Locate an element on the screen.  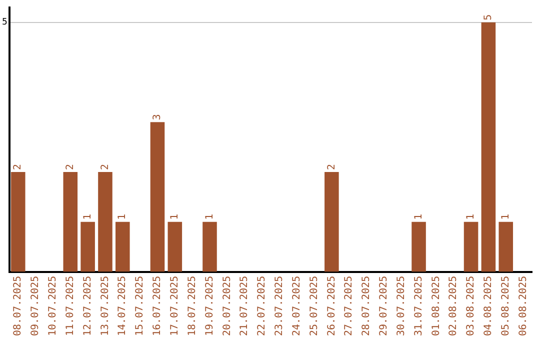
x-tick-label: 01.08.2025 is located at coordinates (436, 306).